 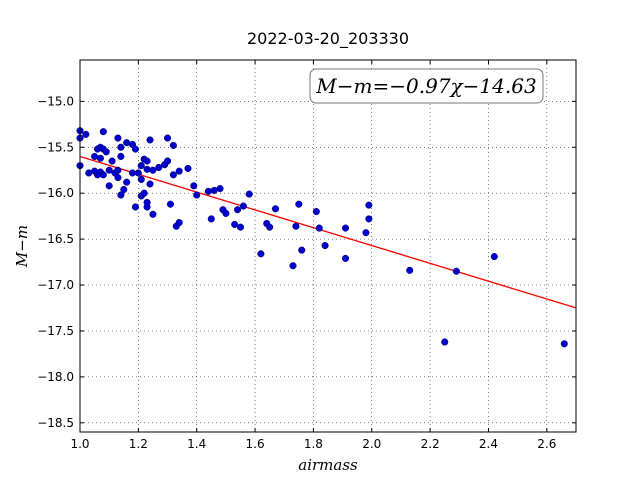 I want to click on y-tick-label: −16.0, so click(x=55, y=193).